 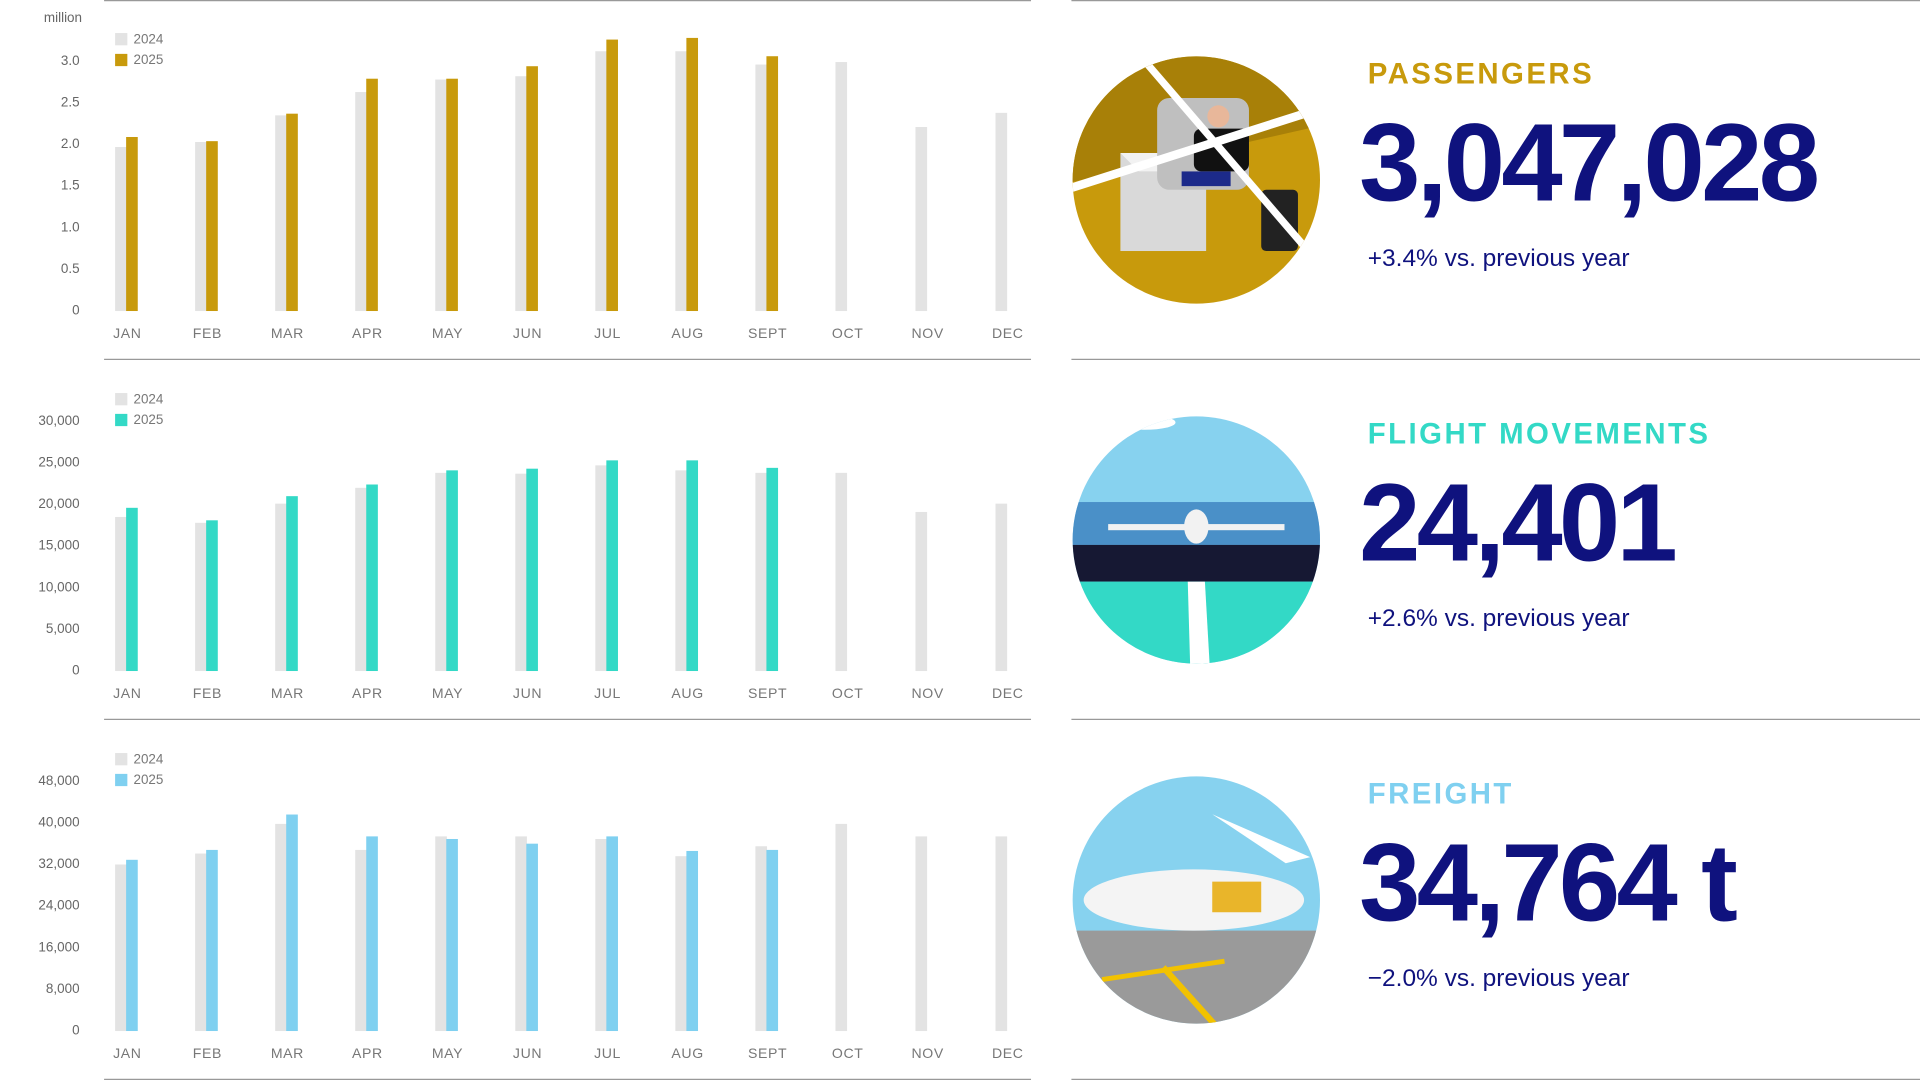 I want to click on panel-title: PASSENGERS, so click(x=1481, y=74).